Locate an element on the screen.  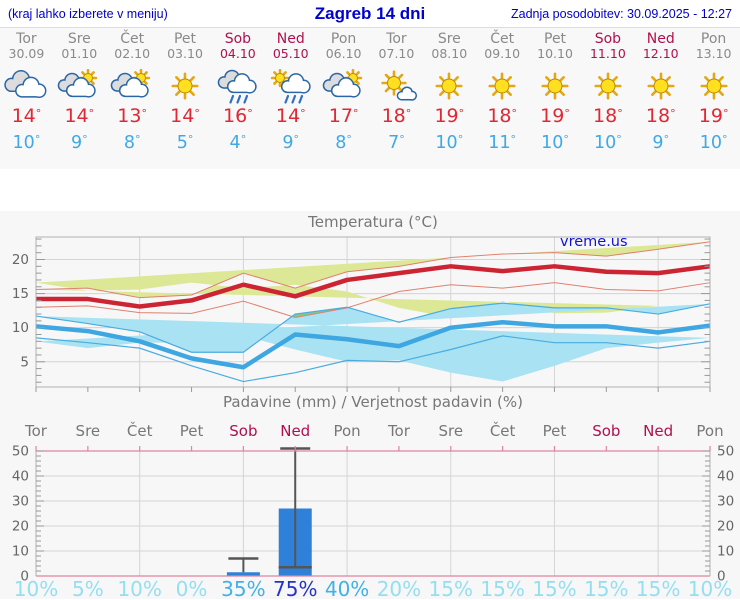
max-temp: 13° is located at coordinates (132, 116).